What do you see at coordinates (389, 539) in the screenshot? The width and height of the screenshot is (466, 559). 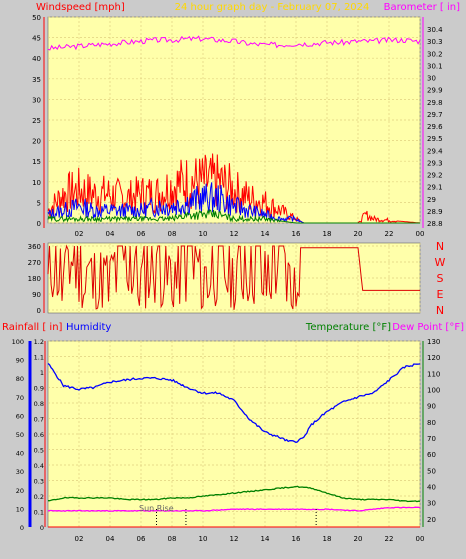 I see `rain-x-tick-label: 22` at bounding box center [389, 539].